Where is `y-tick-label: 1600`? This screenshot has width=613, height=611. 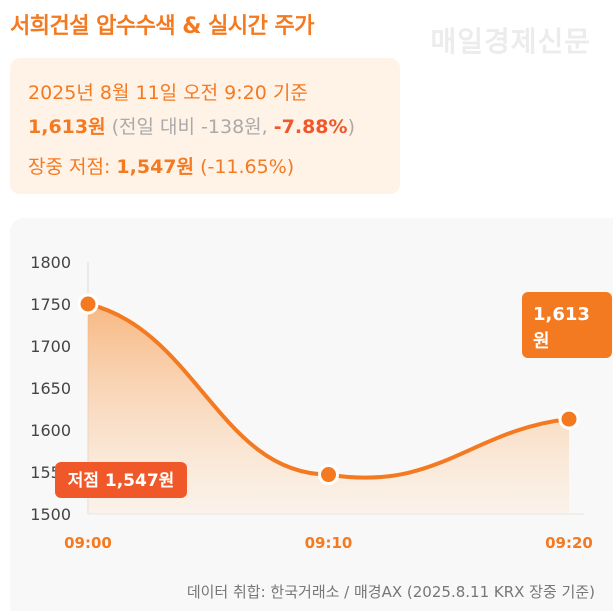
y-tick-label: 1600 is located at coordinates (50, 430).